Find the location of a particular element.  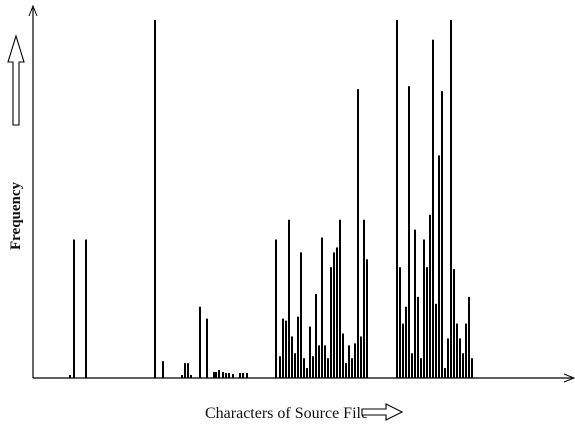

right-arrow-icon is located at coordinates (382, 412).